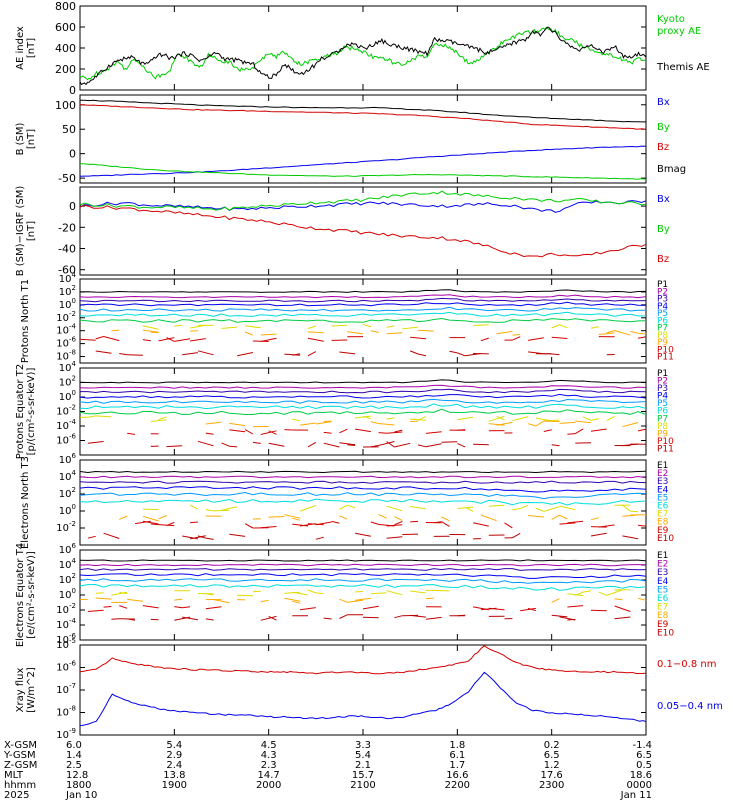 Image resolution: width=750 pixels, height=804 pixels. I want to click on y-tick-label: 10⁻², so click(66, 411).